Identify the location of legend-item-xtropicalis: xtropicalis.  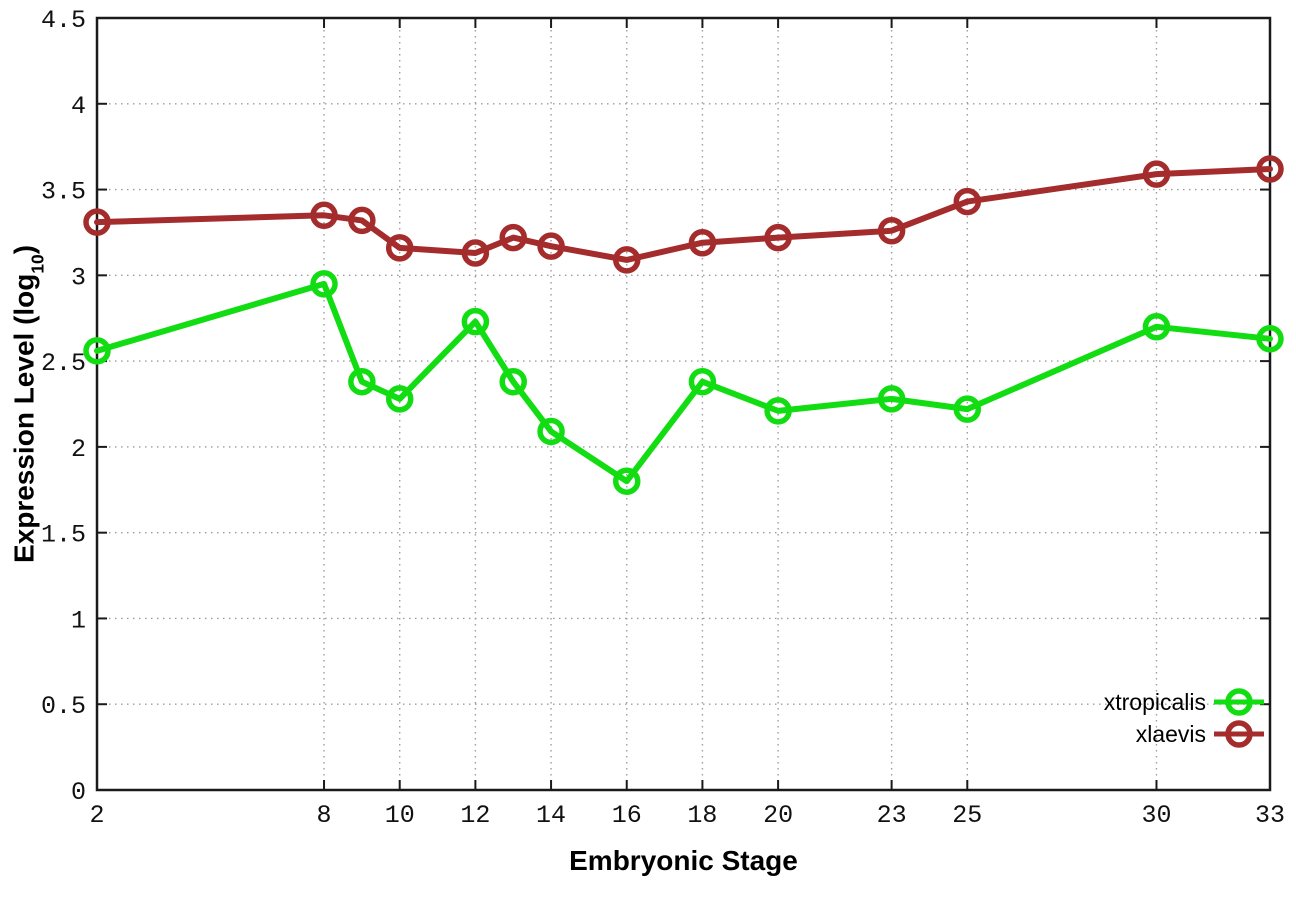
(1184, 702).